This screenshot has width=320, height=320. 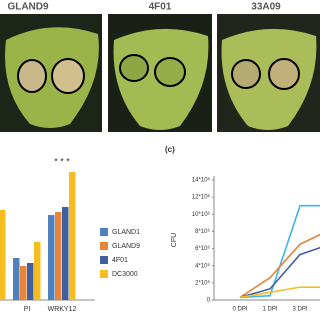 I want to click on y-tick-label: 6*10⁶, so click(x=202, y=248).